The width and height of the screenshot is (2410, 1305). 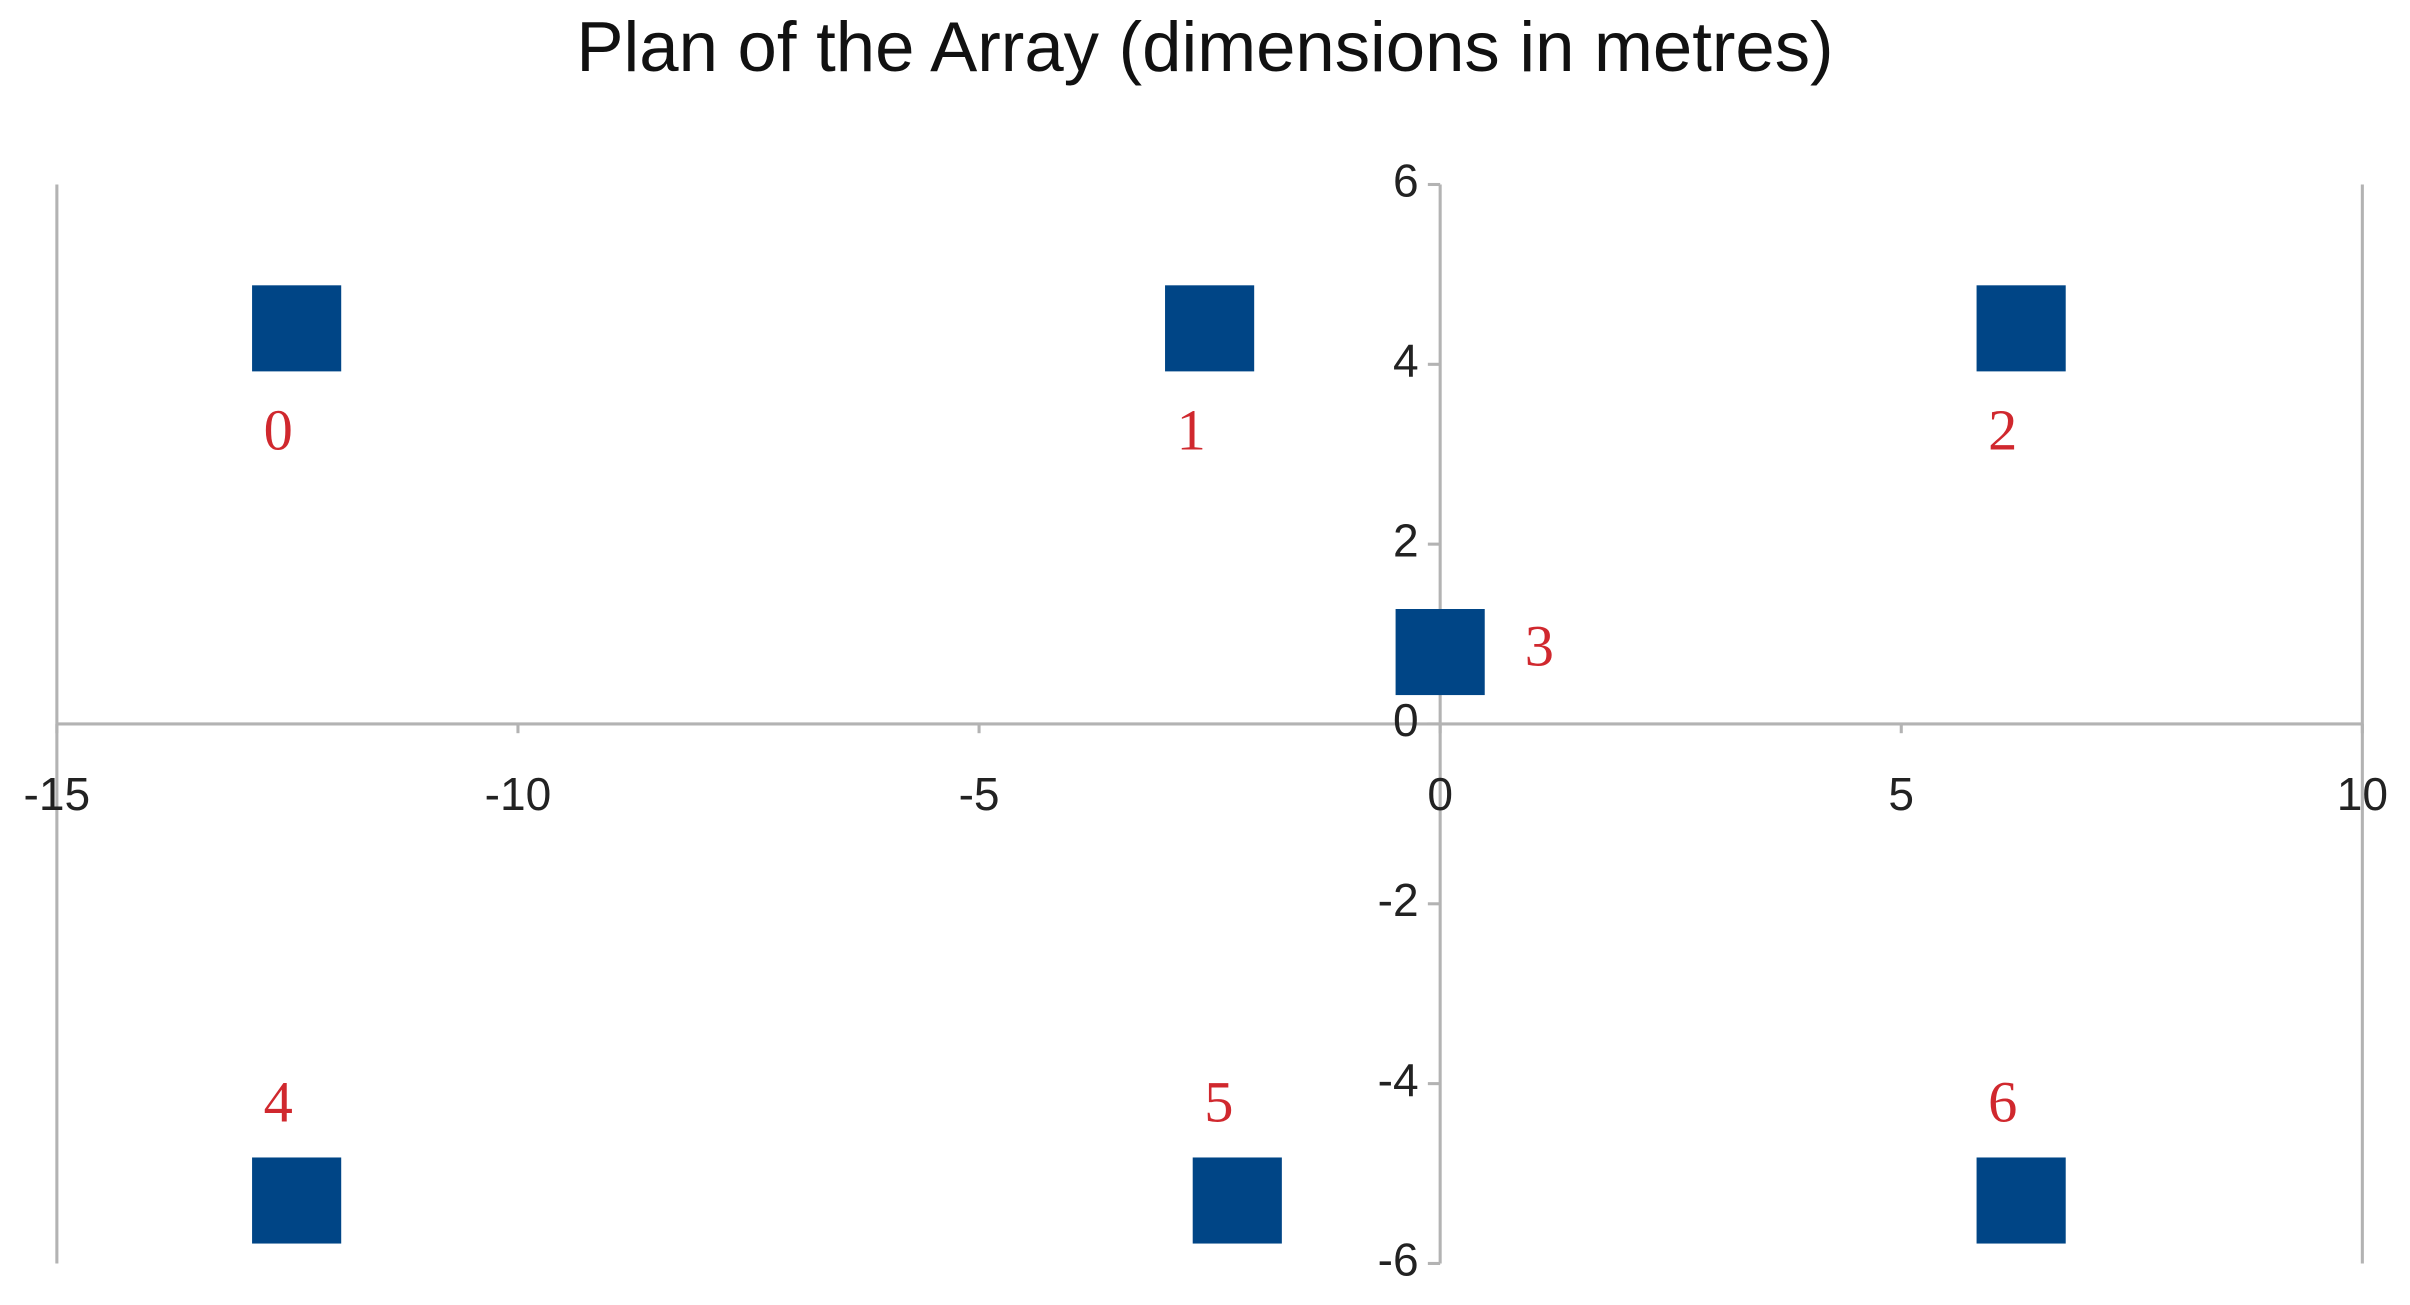 I want to click on point-label: 4, so click(x=278, y=1102).